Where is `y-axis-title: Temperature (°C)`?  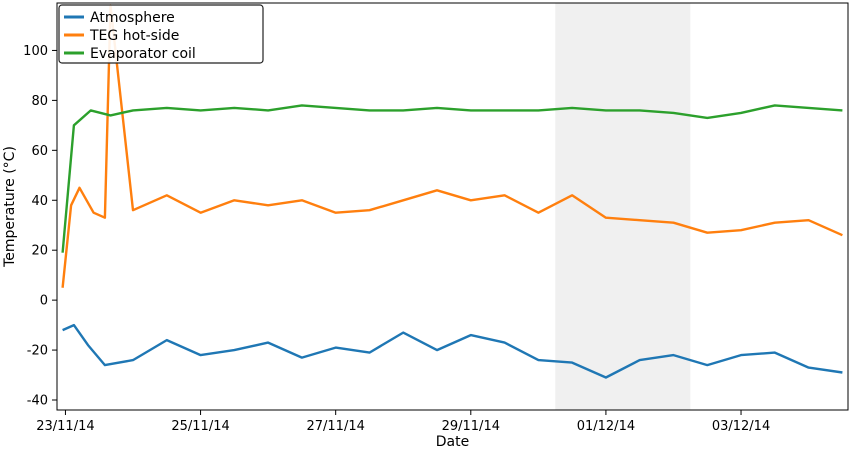 y-axis-title: Temperature (°C) is located at coordinates (10, 207).